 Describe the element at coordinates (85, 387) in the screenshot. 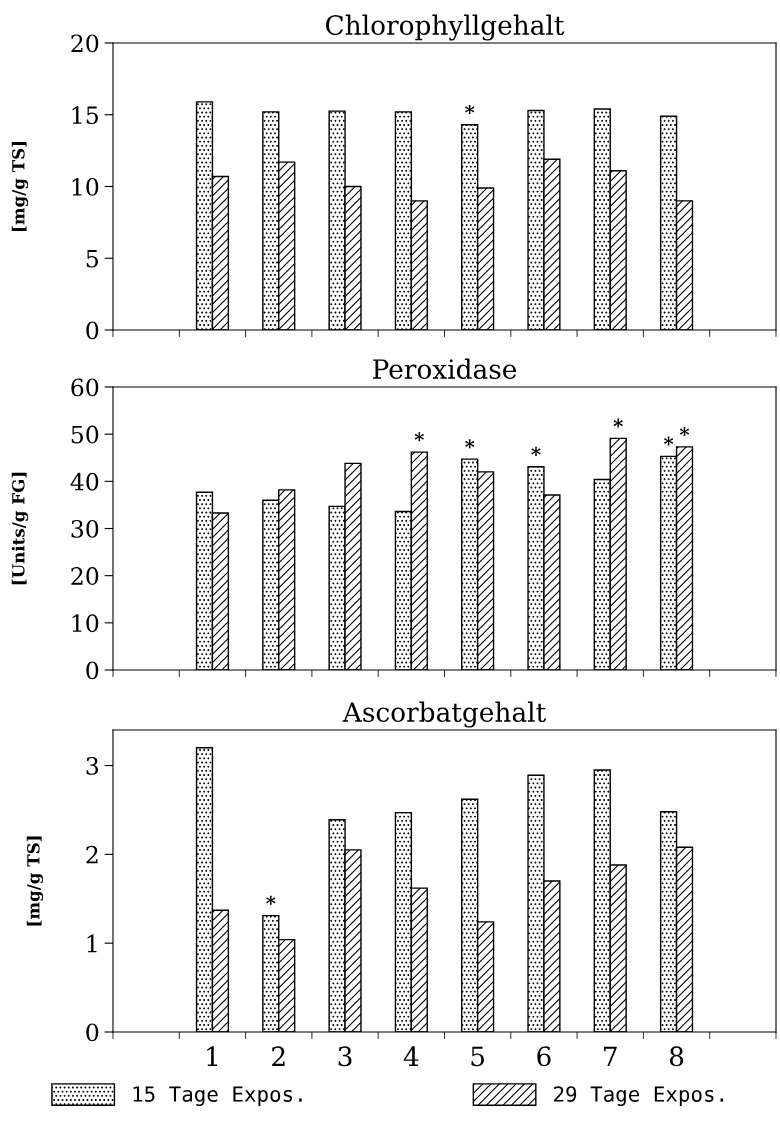

I see `y-tick-label: 60` at that location.